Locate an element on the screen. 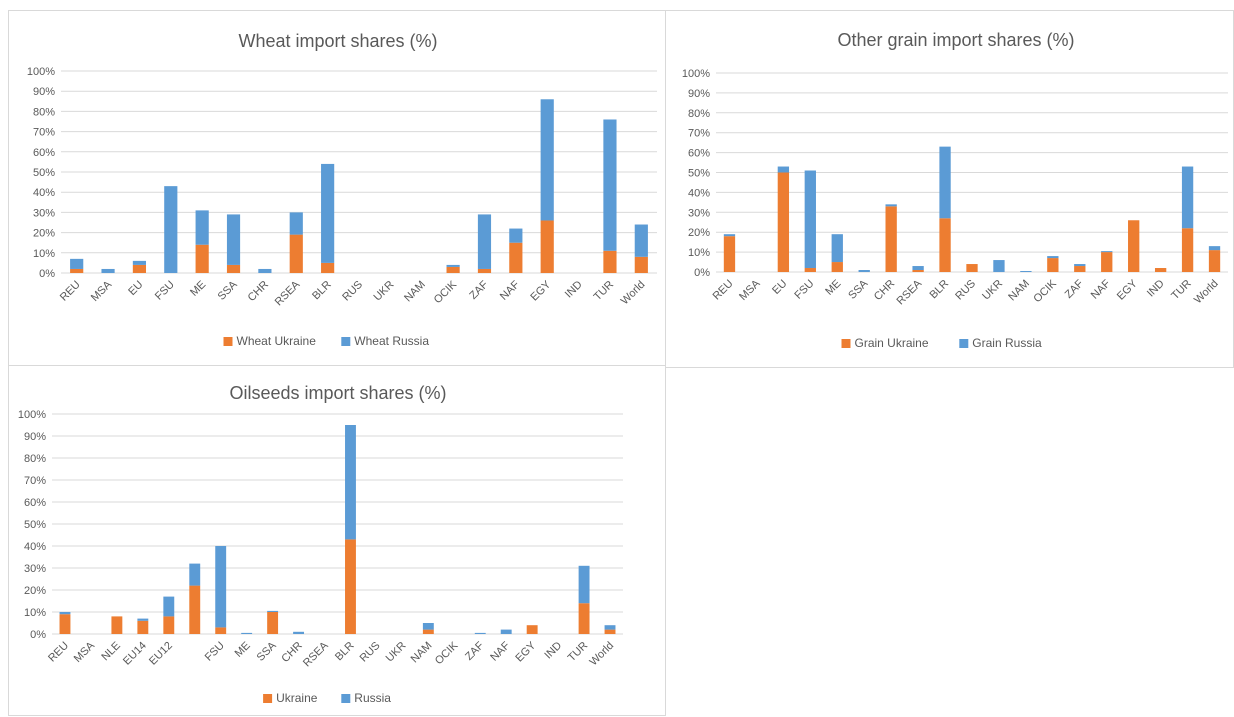 Image resolution: width=1234 pixels, height=717 pixels. bar-russia-world is located at coordinates (641, 240).